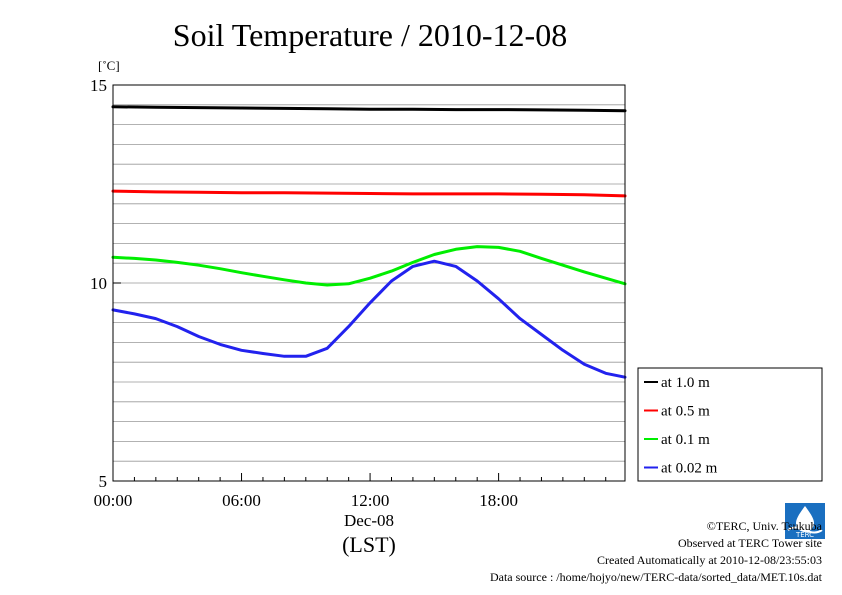 The width and height of the screenshot is (842, 595). I want to click on copyright-text: ©TERC, Univ. Tsukuba, so click(764, 526).